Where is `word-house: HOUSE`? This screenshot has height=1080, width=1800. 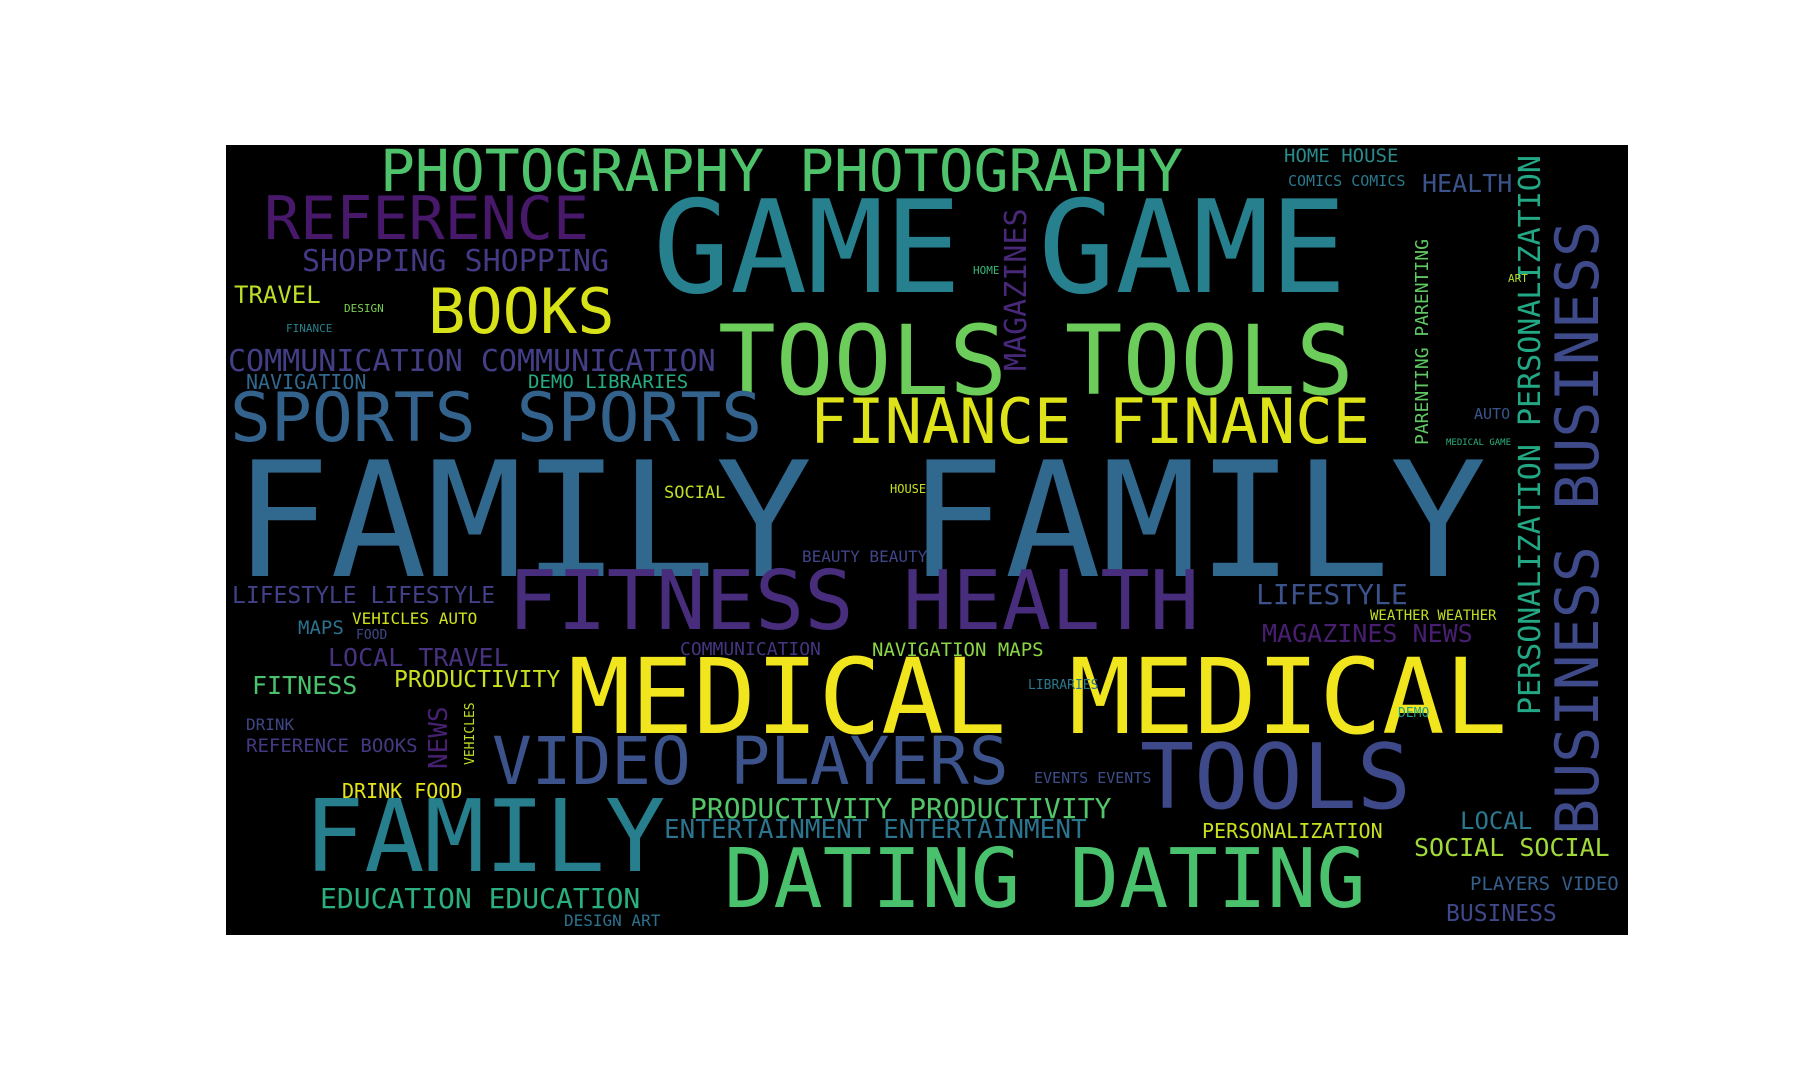
word-house: HOUSE is located at coordinates (908, 489).